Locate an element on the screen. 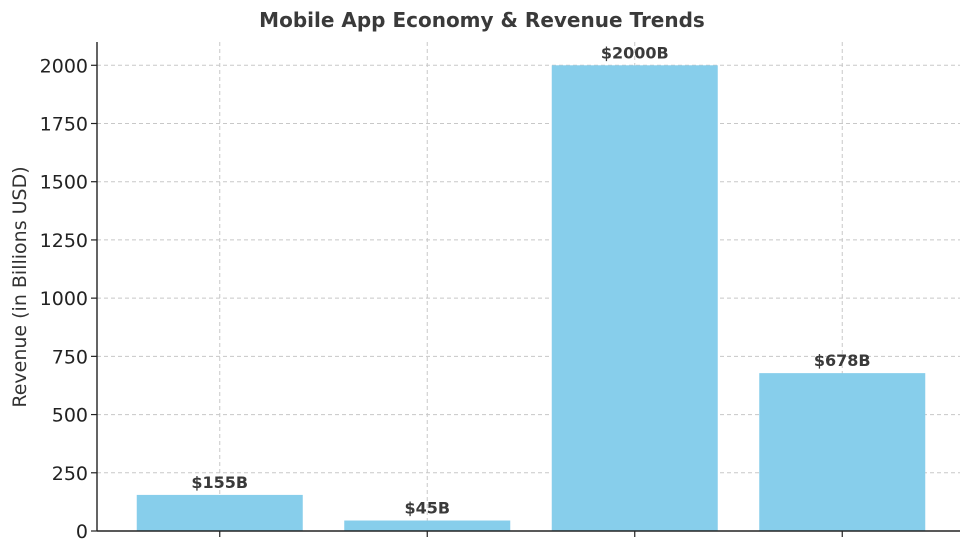 The width and height of the screenshot is (960, 540). x-axis-ticks is located at coordinates (531, 534).